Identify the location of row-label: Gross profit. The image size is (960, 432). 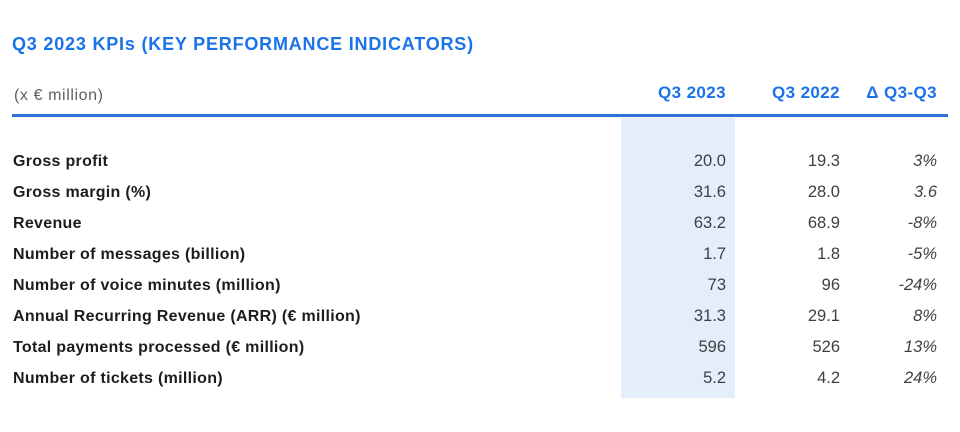
(61, 161).